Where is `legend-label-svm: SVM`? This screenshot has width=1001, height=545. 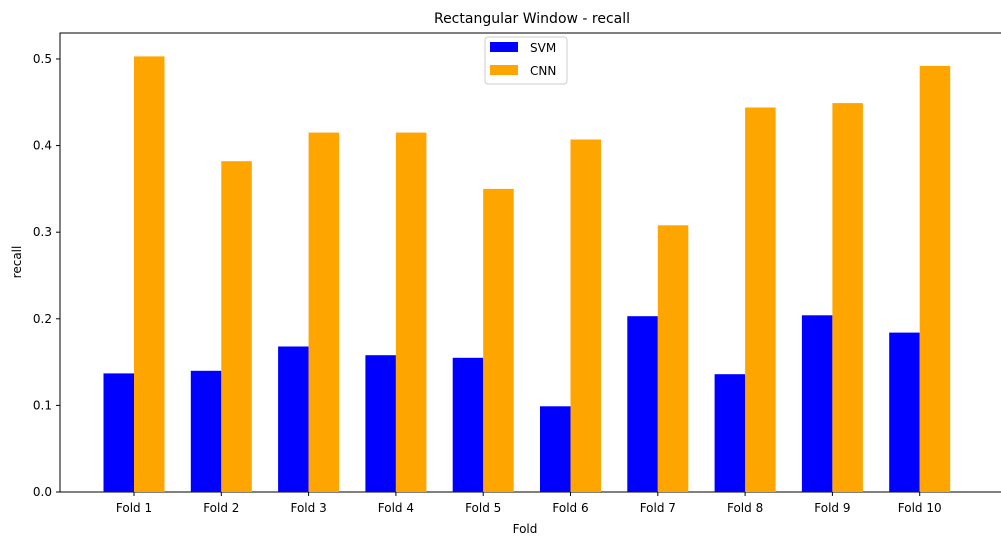 legend-label-svm: SVM is located at coordinates (543, 48).